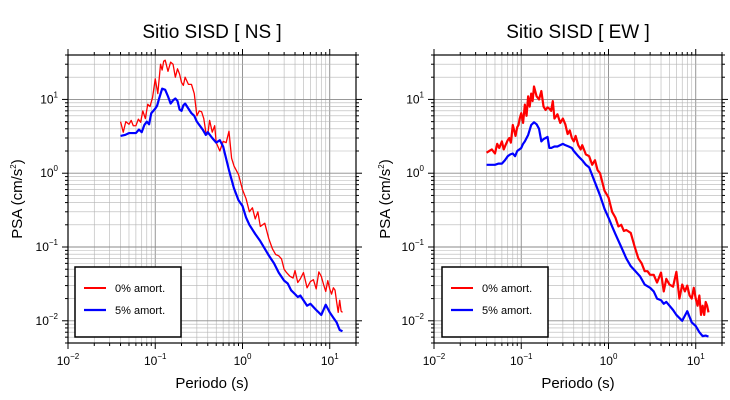 This screenshot has width=730, height=400. I want to click on legend-box-ns, so click(128, 302).